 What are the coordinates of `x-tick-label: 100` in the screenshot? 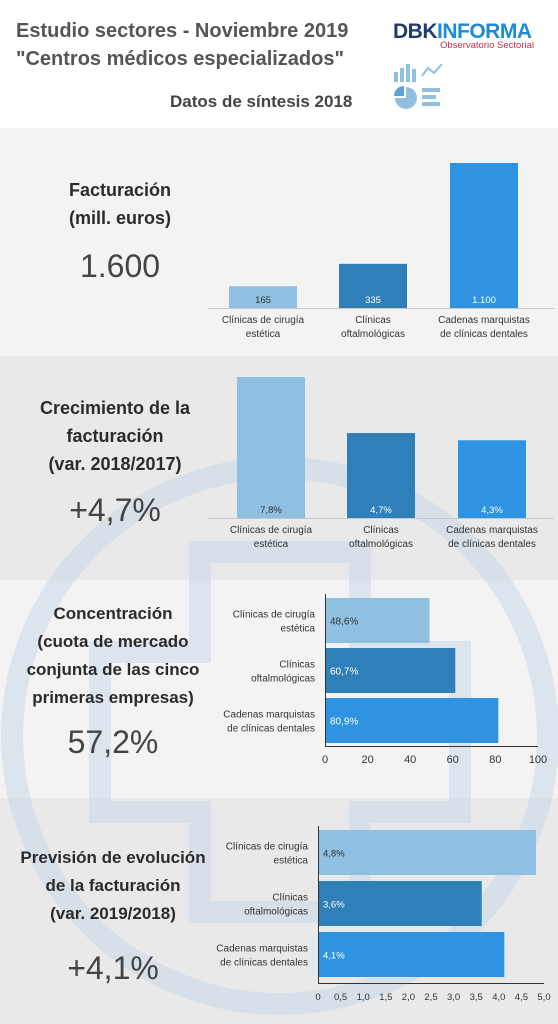 It's located at (538, 760).